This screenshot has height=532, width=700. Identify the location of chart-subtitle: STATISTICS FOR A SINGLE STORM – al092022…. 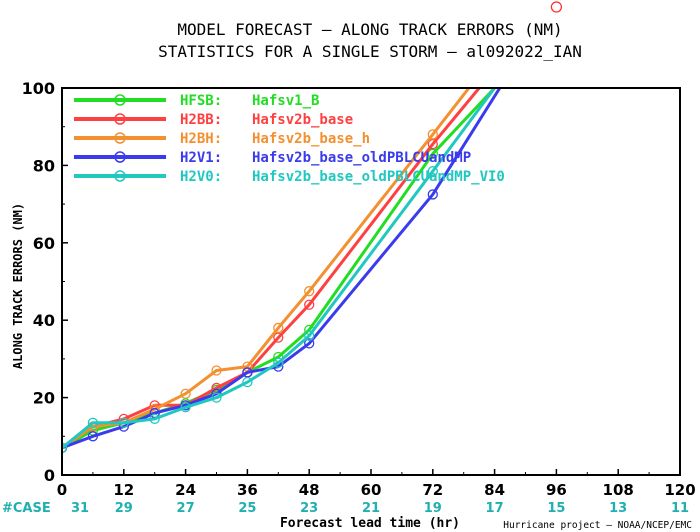
(370, 51).